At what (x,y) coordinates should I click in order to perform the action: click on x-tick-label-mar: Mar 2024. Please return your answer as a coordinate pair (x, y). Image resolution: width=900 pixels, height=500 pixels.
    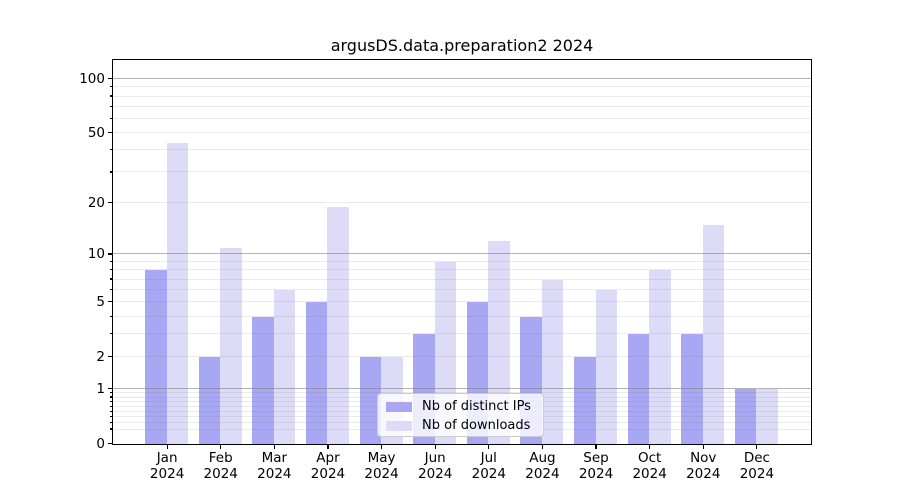
    Looking at the image, I should click on (274, 466).